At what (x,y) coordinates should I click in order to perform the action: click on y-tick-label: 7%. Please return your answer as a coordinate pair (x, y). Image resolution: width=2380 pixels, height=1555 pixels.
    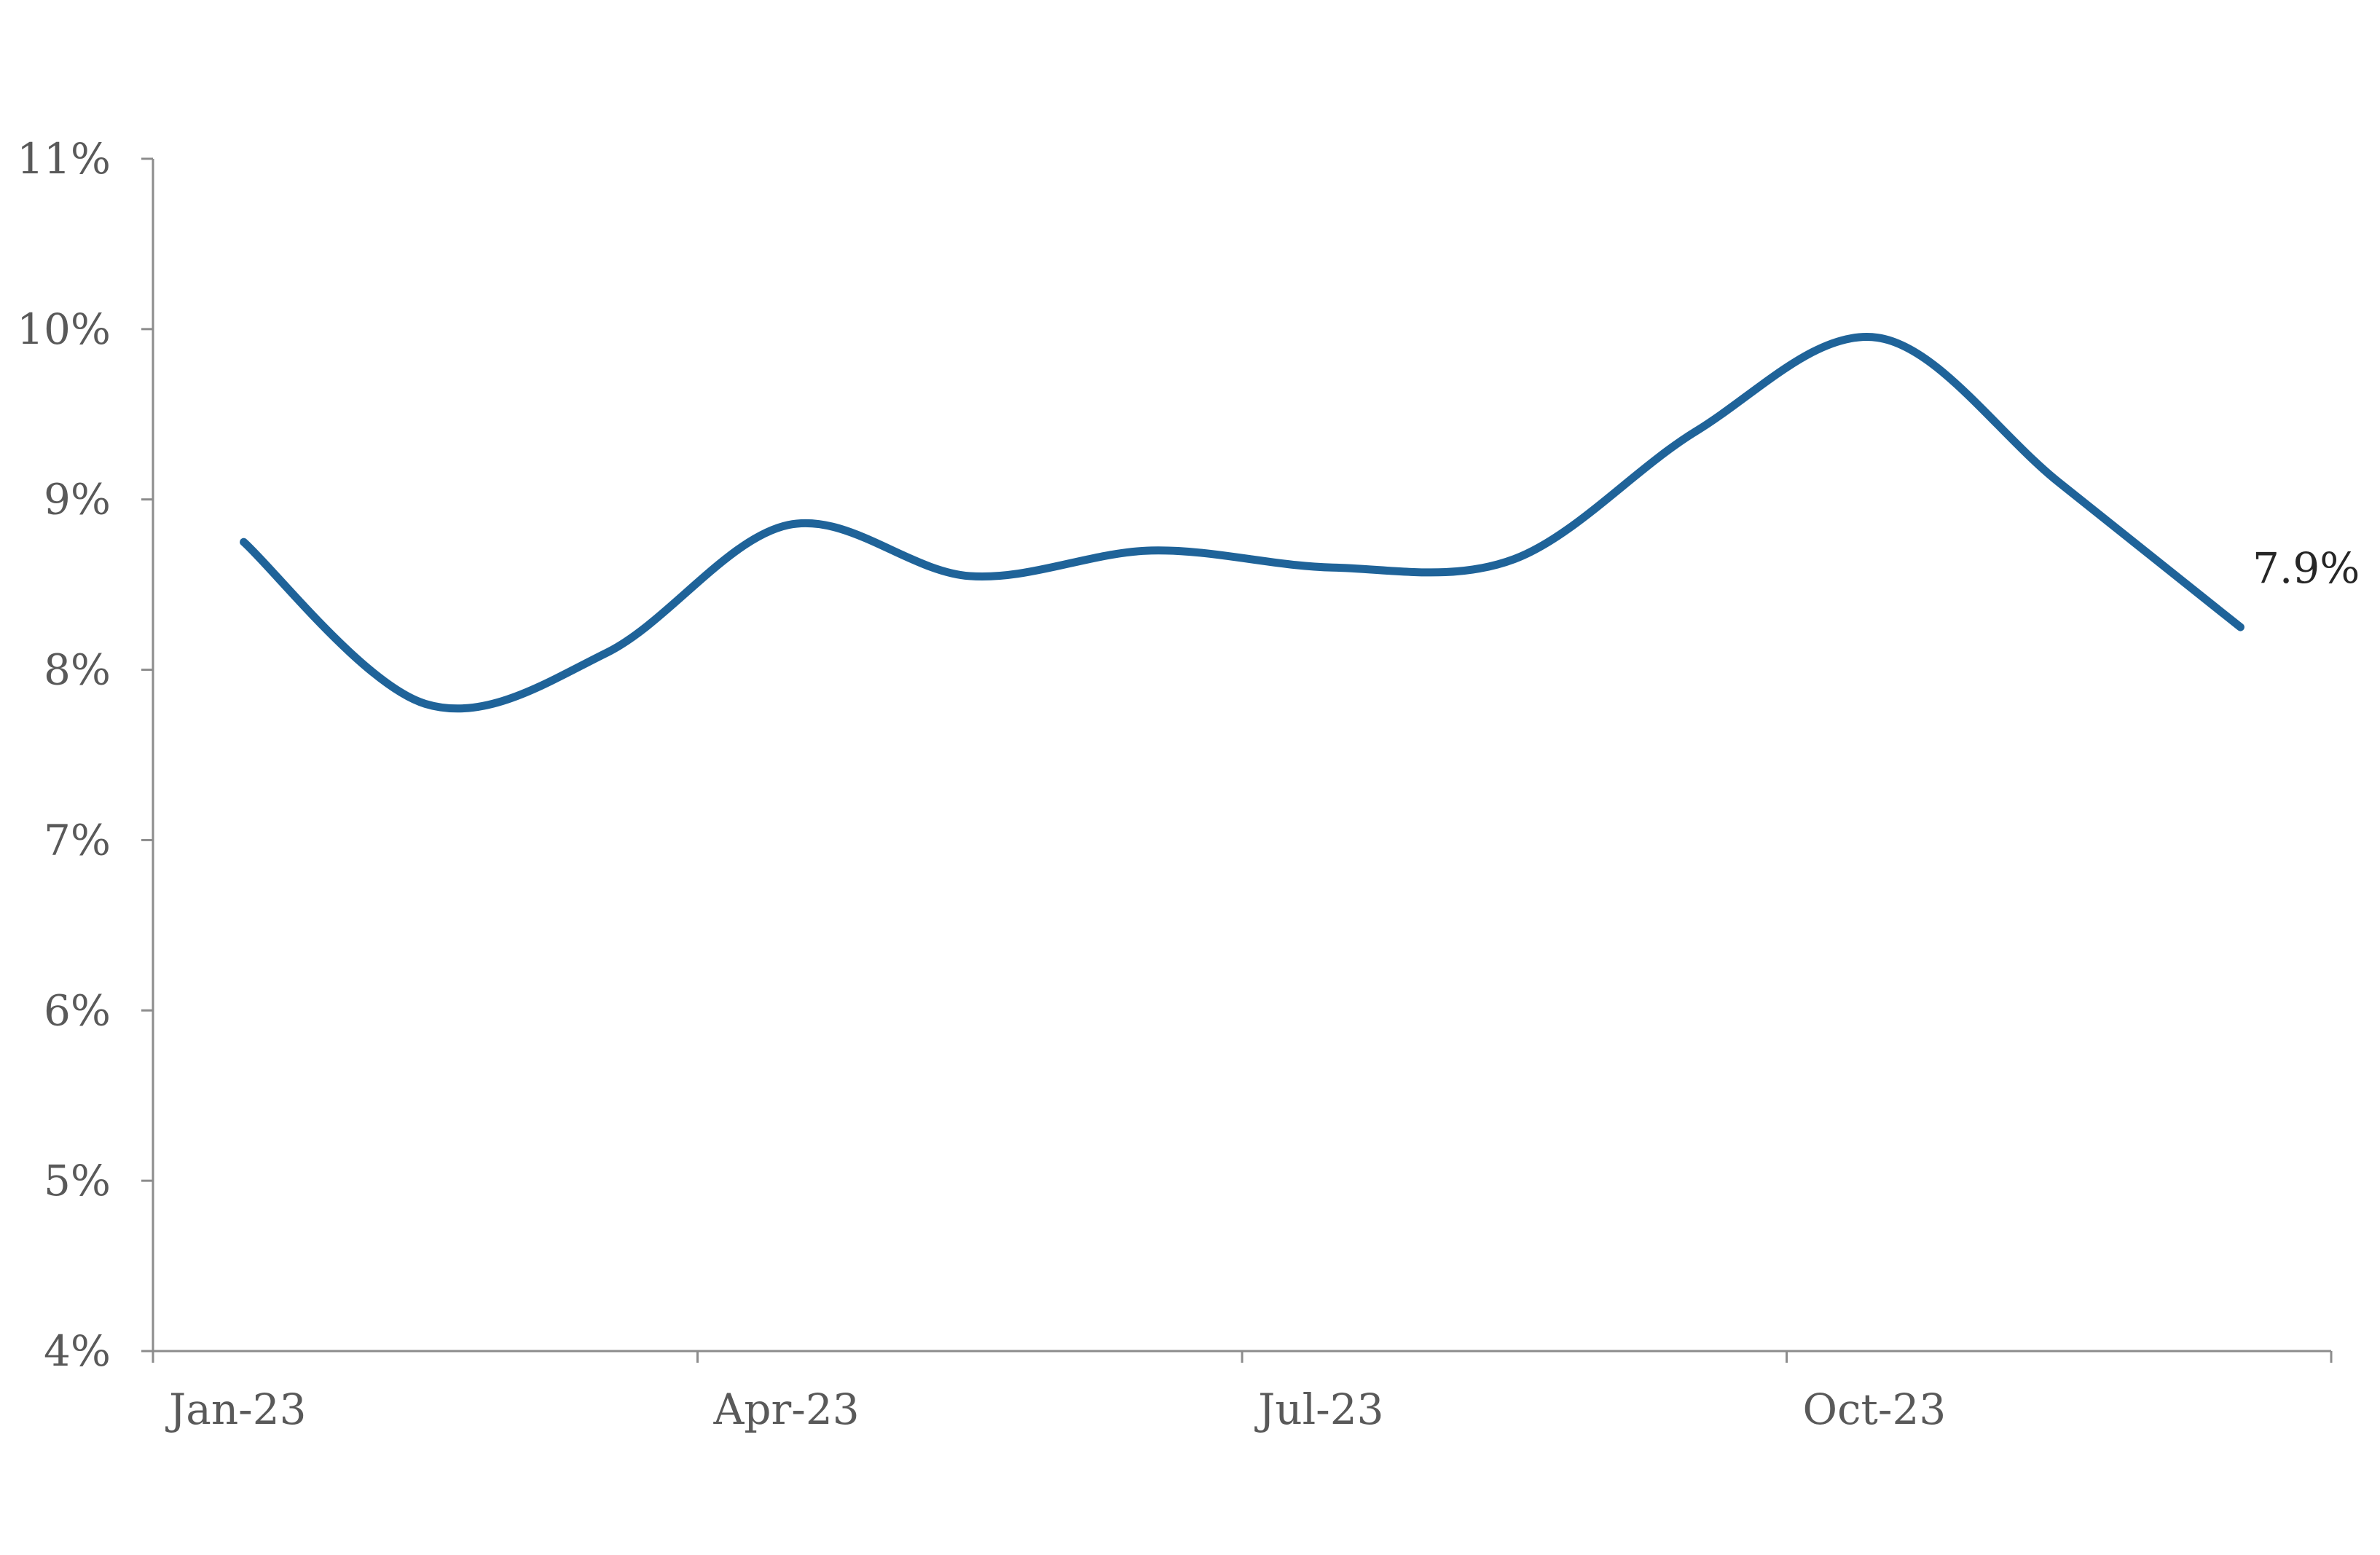
    Looking at the image, I should click on (77, 840).